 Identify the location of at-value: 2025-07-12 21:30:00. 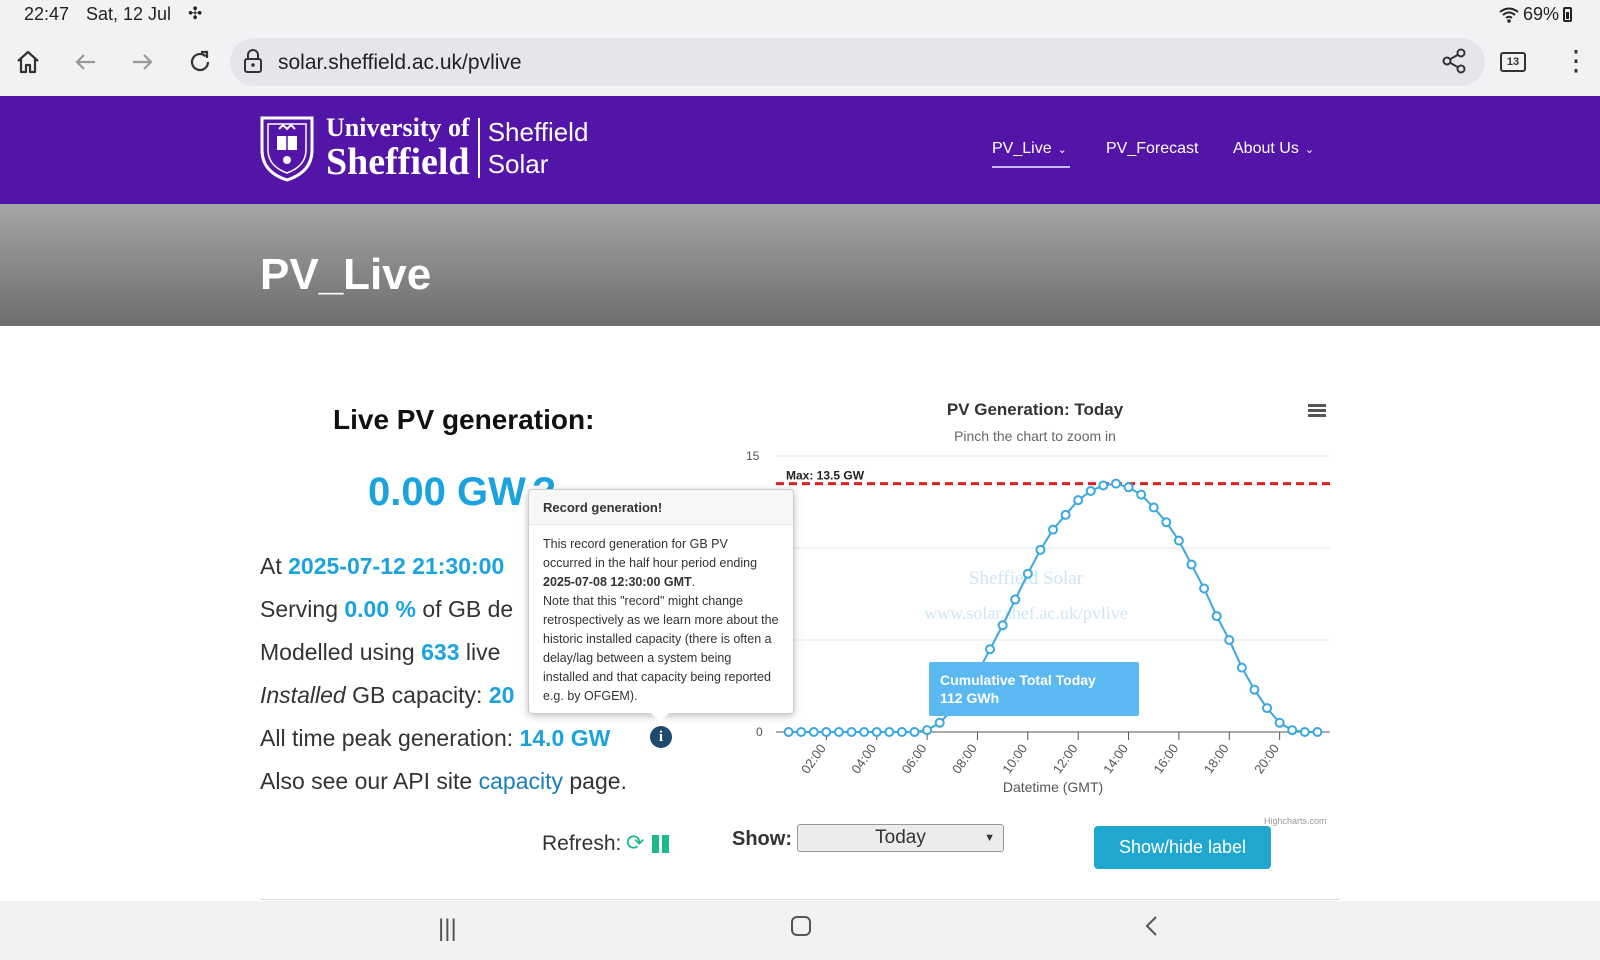
(396, 566).